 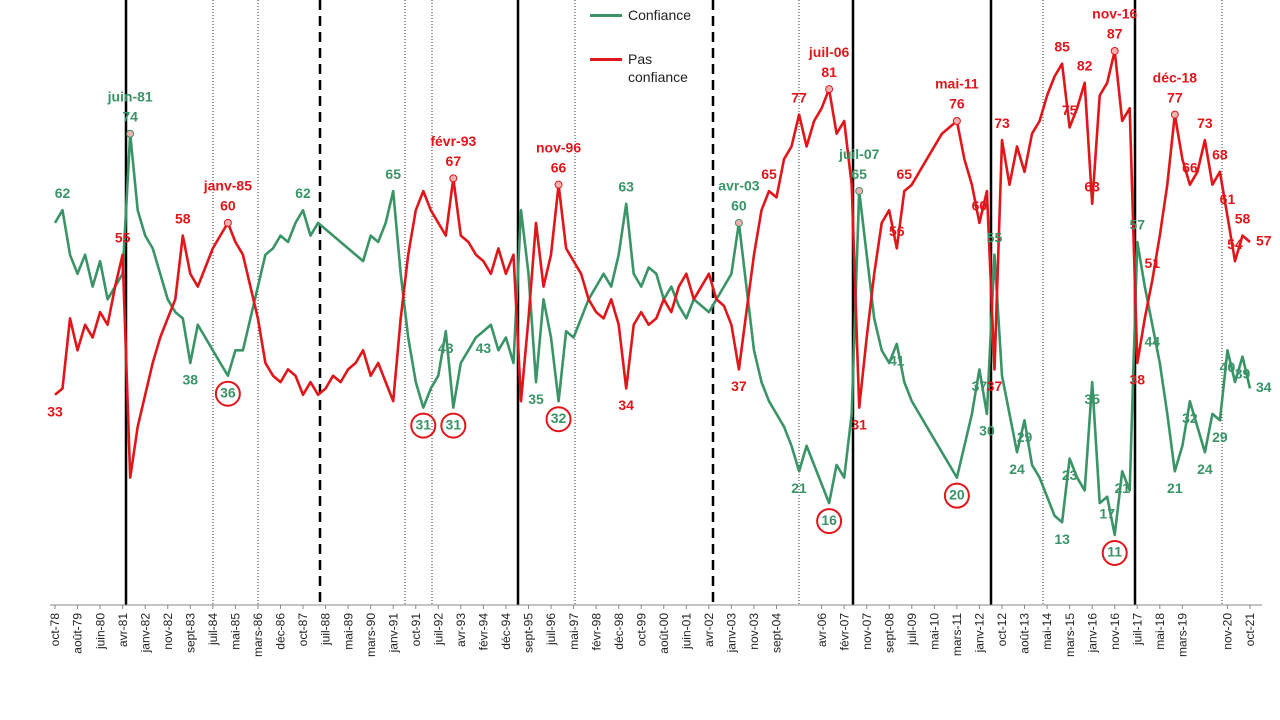 What do you see at coordinates (1264, 387) in the screenshot?
I see `data-label: 34` at bounding box center [1264, 387].